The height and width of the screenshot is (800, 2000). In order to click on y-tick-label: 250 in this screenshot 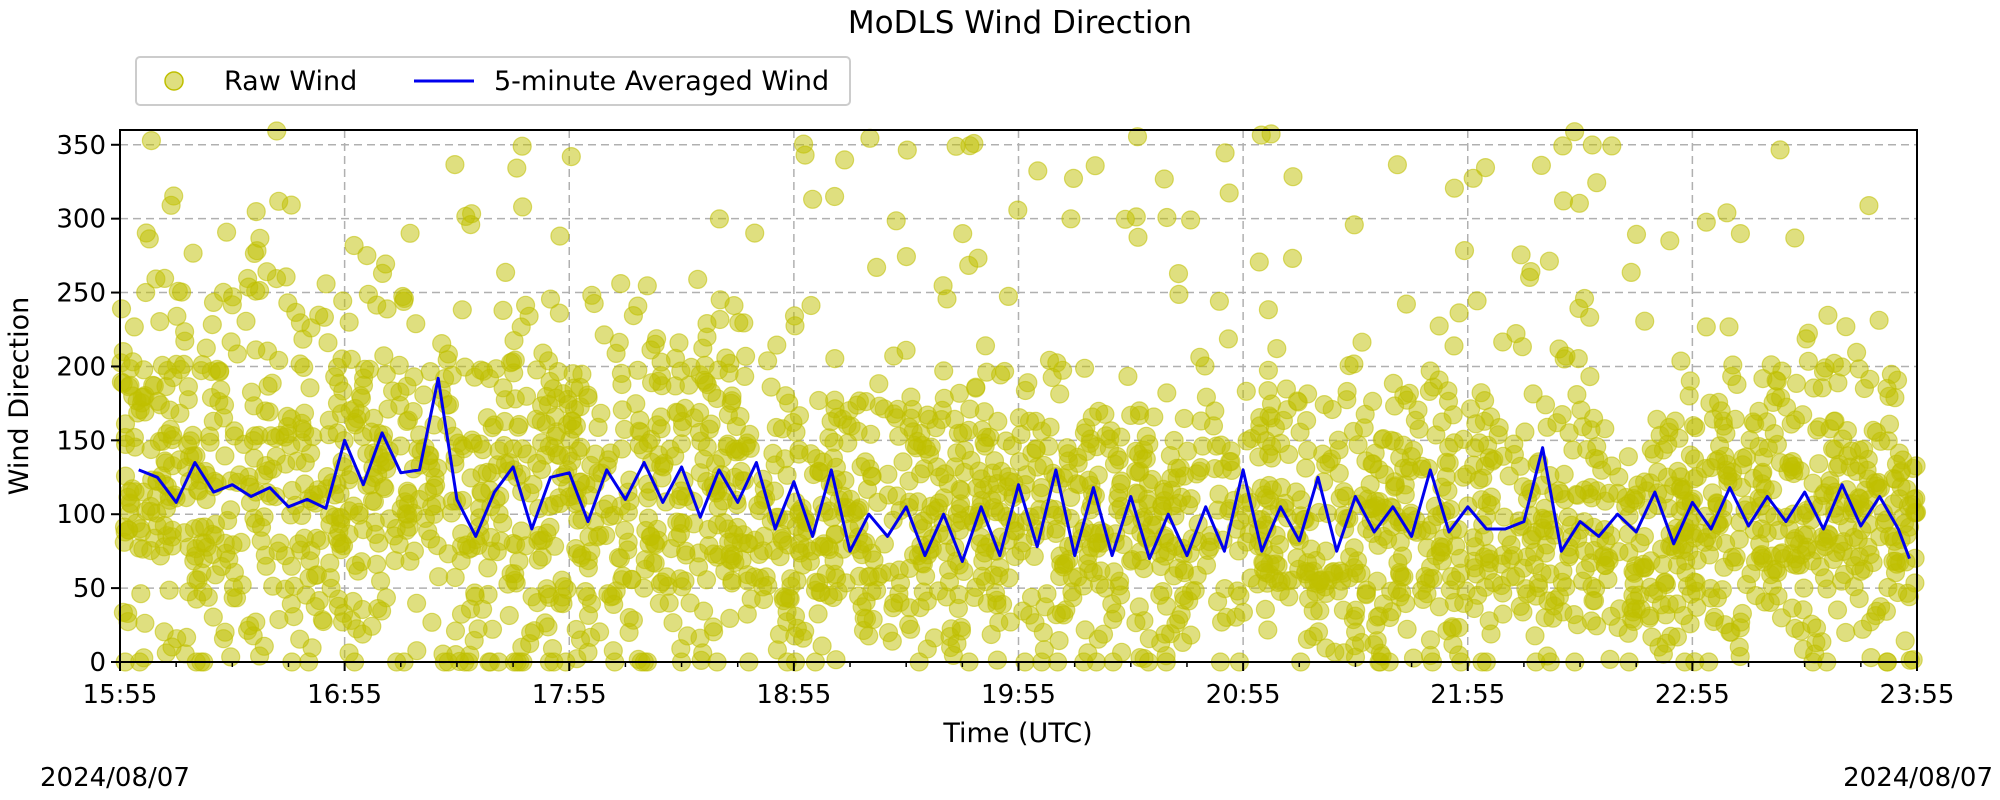, I will do `click(81, 294)`.